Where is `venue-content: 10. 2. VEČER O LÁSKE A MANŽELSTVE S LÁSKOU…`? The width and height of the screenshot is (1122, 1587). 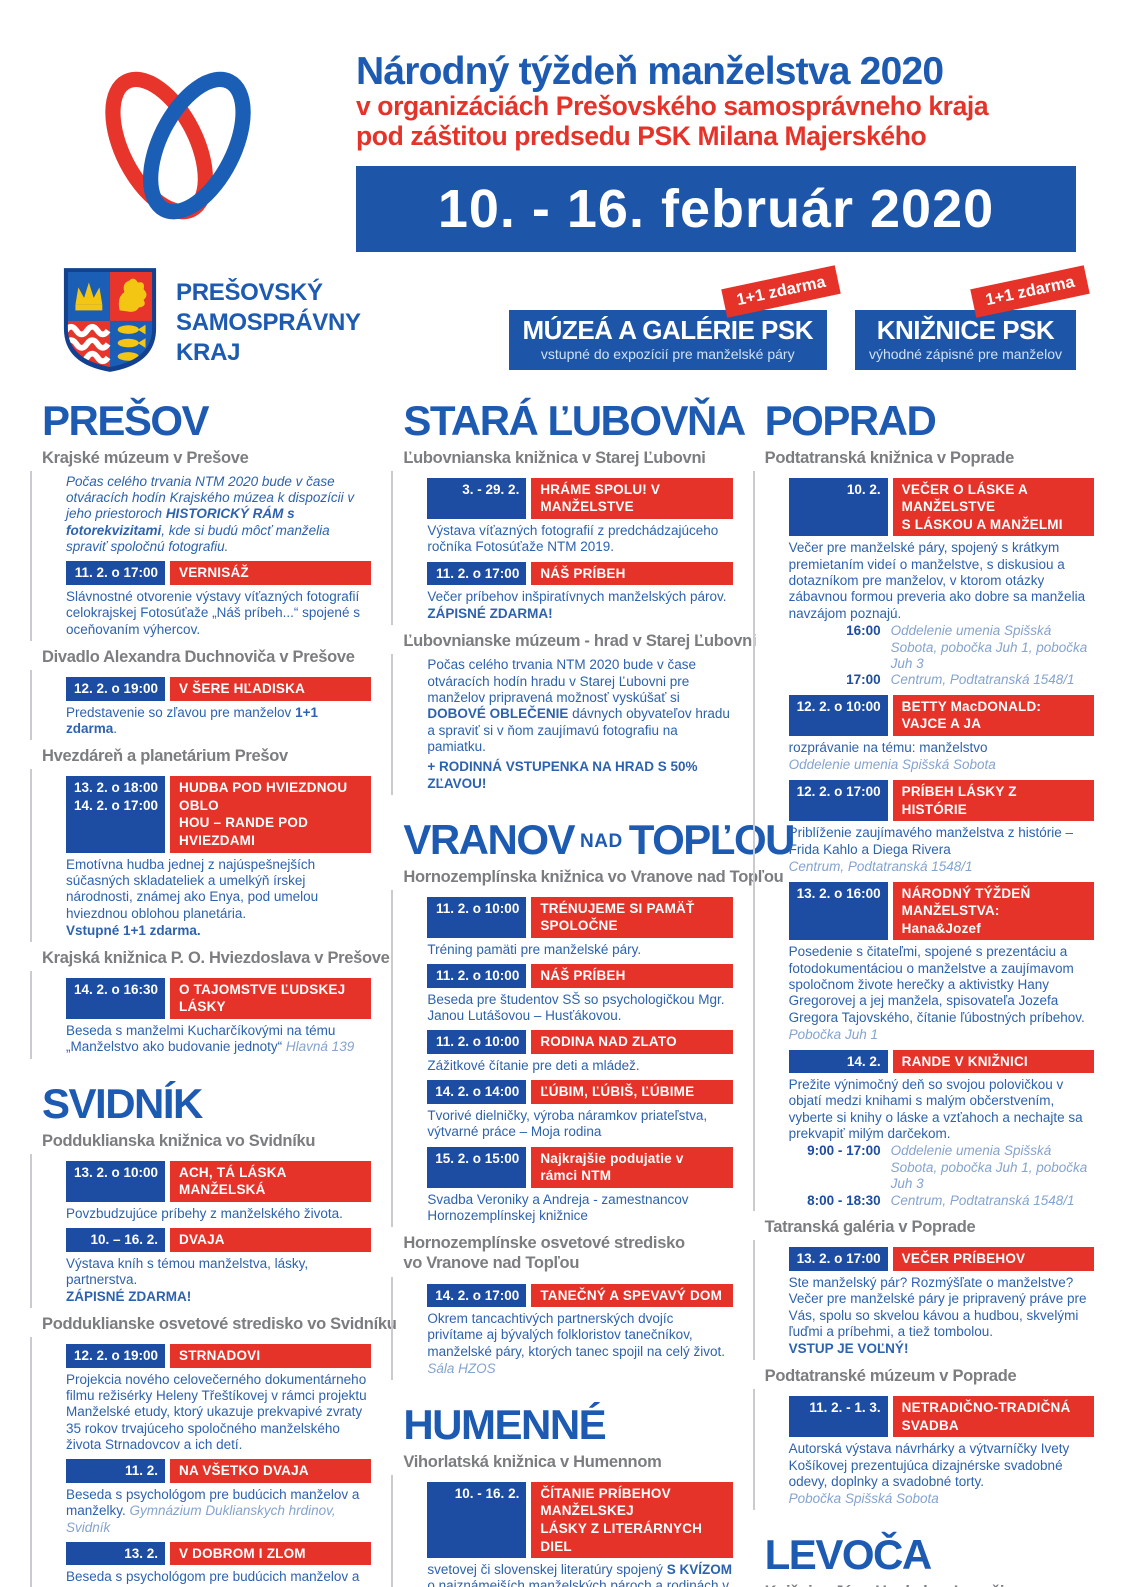 venue-content: 10. 2. VEČER O LÁSKE A MANŽELSTVE S LÁSKOU… is located at coordinates (923, 841).